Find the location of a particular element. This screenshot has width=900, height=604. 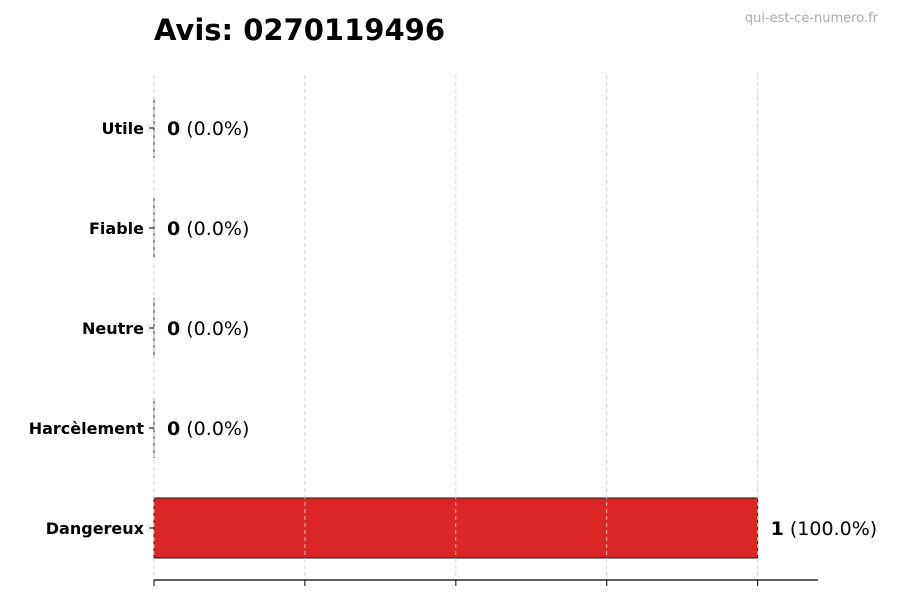

bar is located at coordinates (456, 528).